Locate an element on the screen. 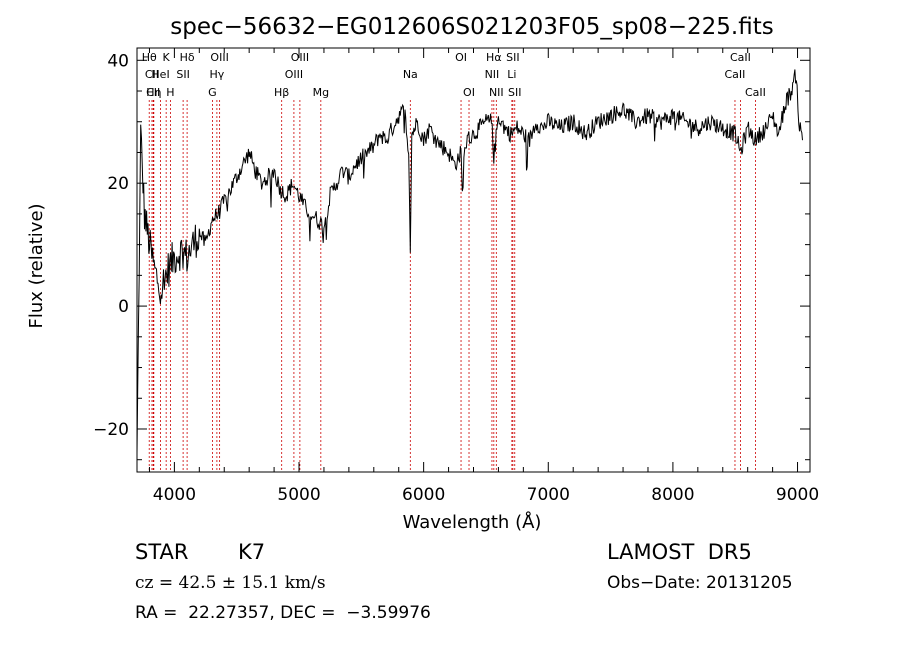  y-tick-label: 40 is located at coordinates (118, 61).